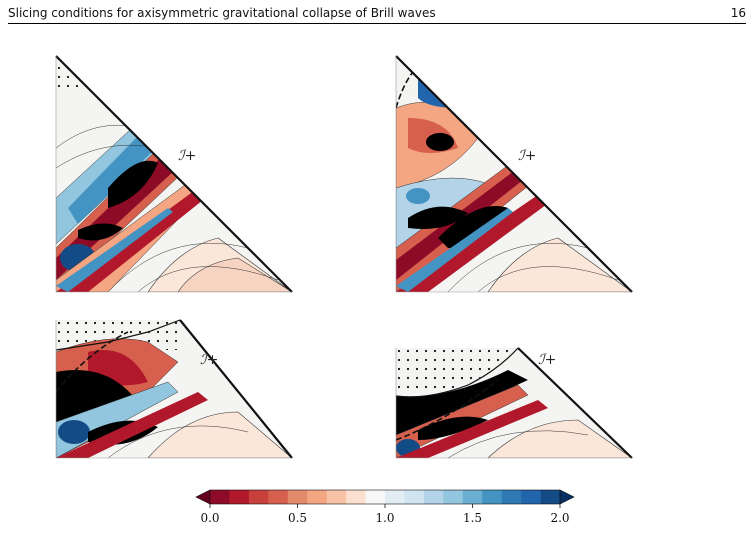 This screenshot has height=554, width=754. I want to click on contour-panel-bottom-left: ℐ+, so click(173, 387).